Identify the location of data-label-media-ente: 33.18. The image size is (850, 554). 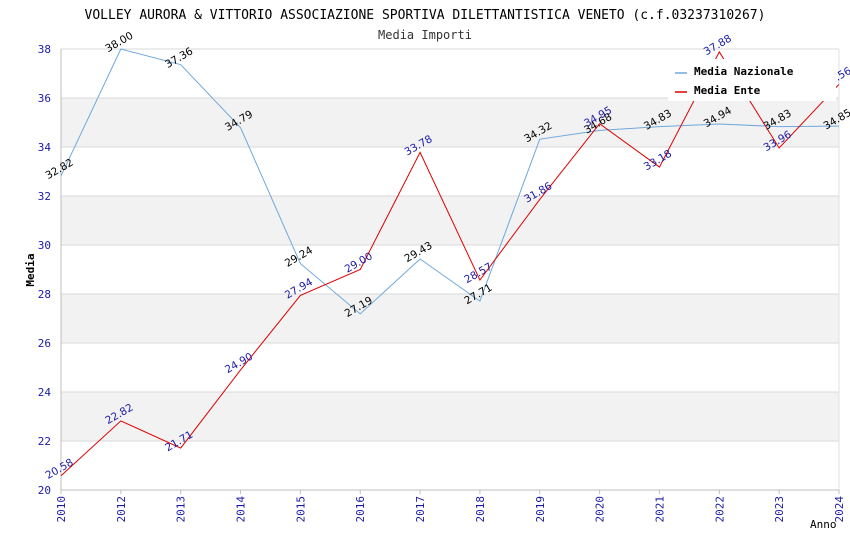
(658, 160).